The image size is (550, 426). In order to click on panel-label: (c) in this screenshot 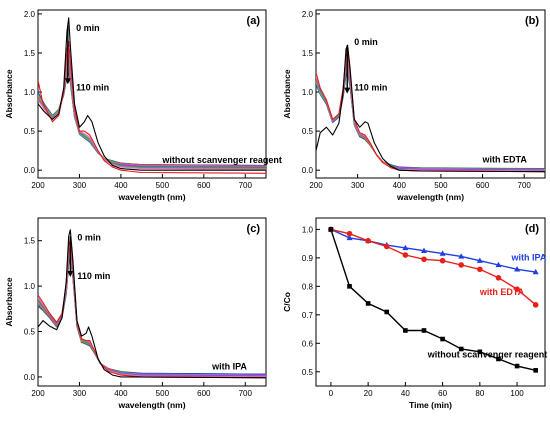, I will do `click(254, 229)`.